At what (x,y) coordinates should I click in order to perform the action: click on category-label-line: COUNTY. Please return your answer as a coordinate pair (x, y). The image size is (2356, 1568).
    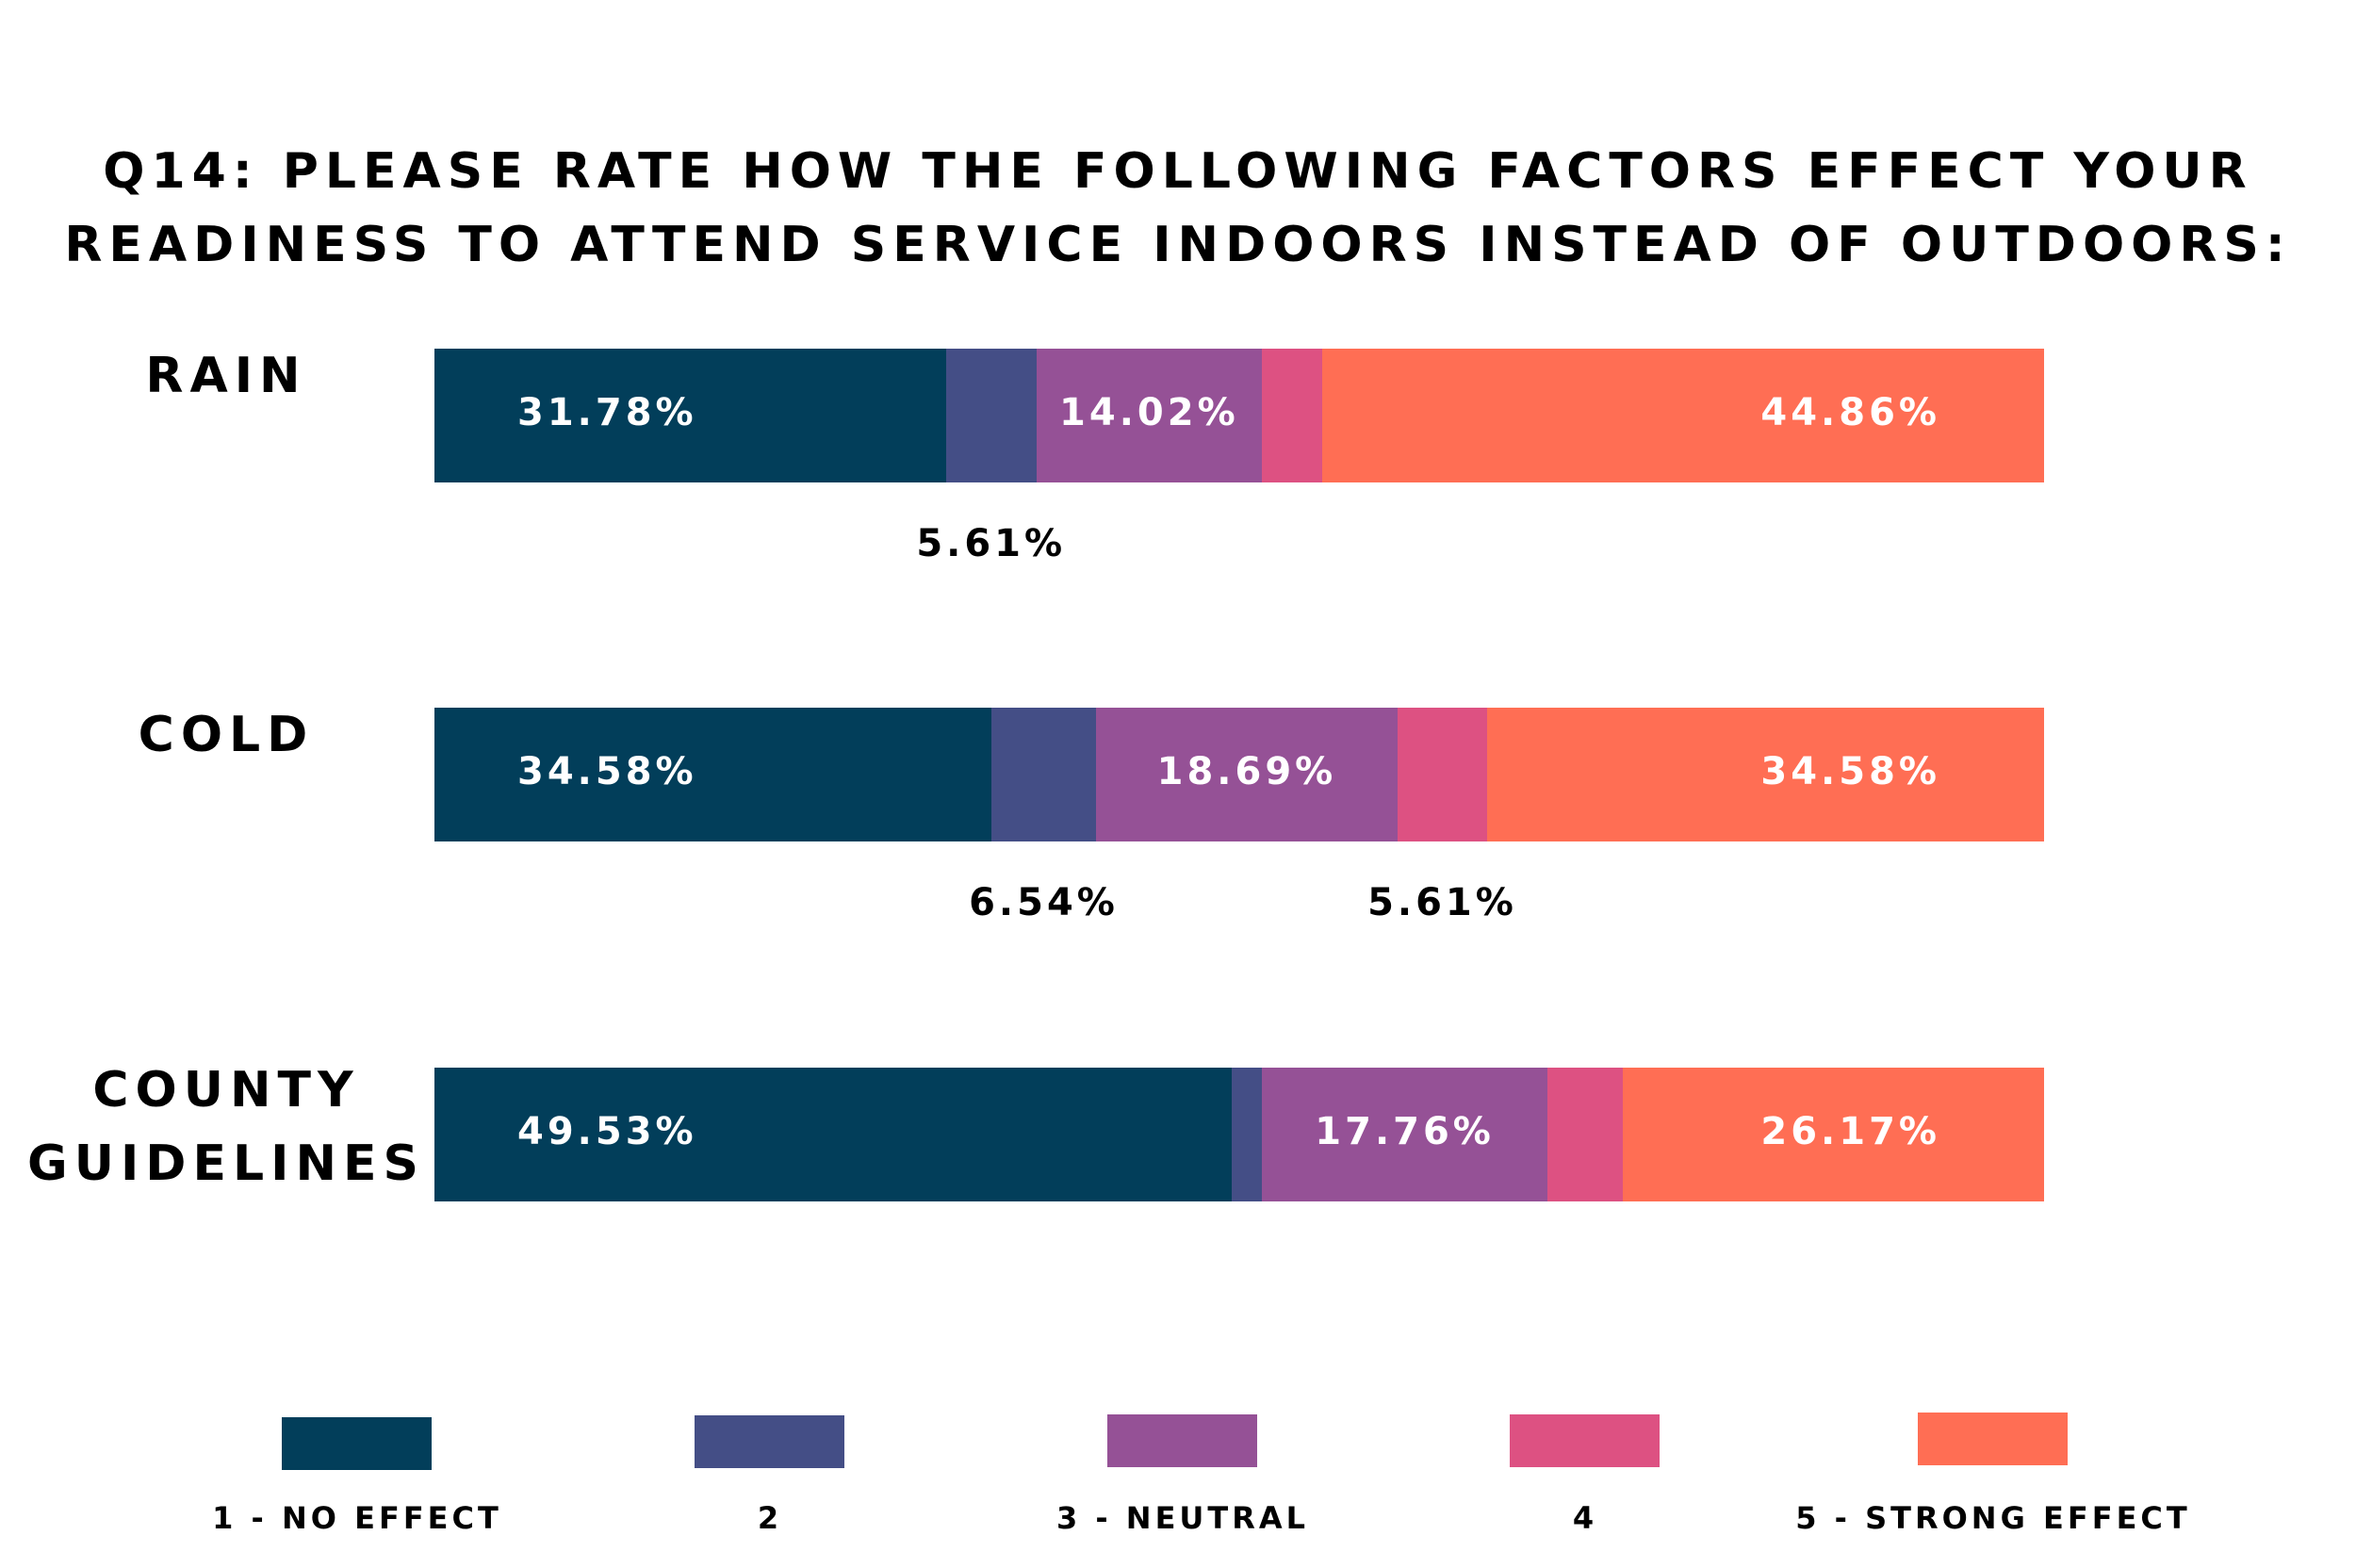
    Looking at the image, I should click on (226, 1091).